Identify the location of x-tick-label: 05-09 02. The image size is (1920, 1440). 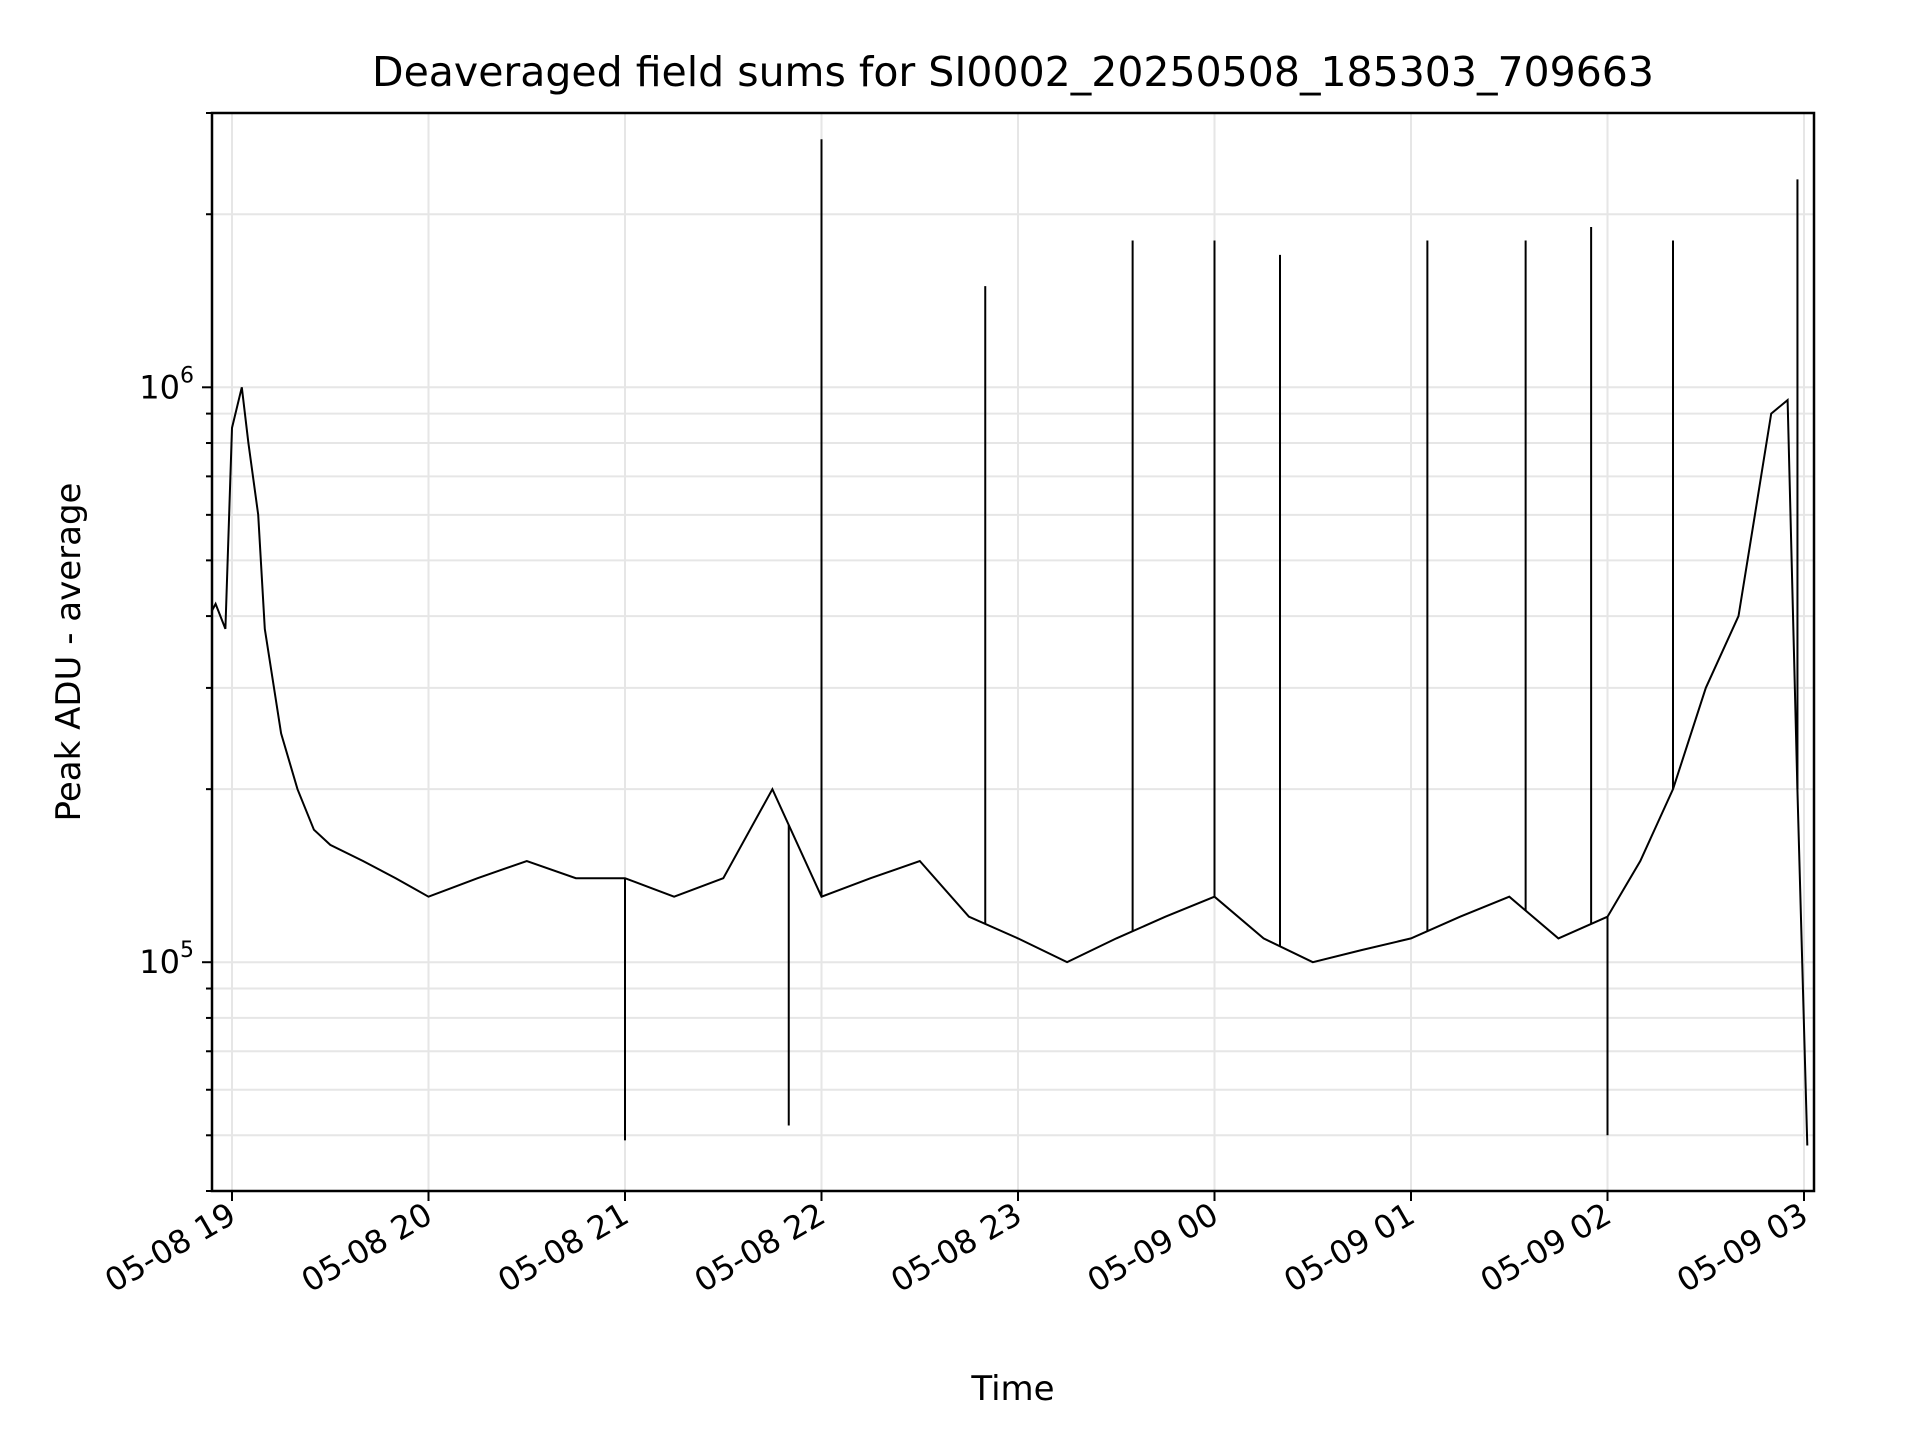
(1546, 1247).